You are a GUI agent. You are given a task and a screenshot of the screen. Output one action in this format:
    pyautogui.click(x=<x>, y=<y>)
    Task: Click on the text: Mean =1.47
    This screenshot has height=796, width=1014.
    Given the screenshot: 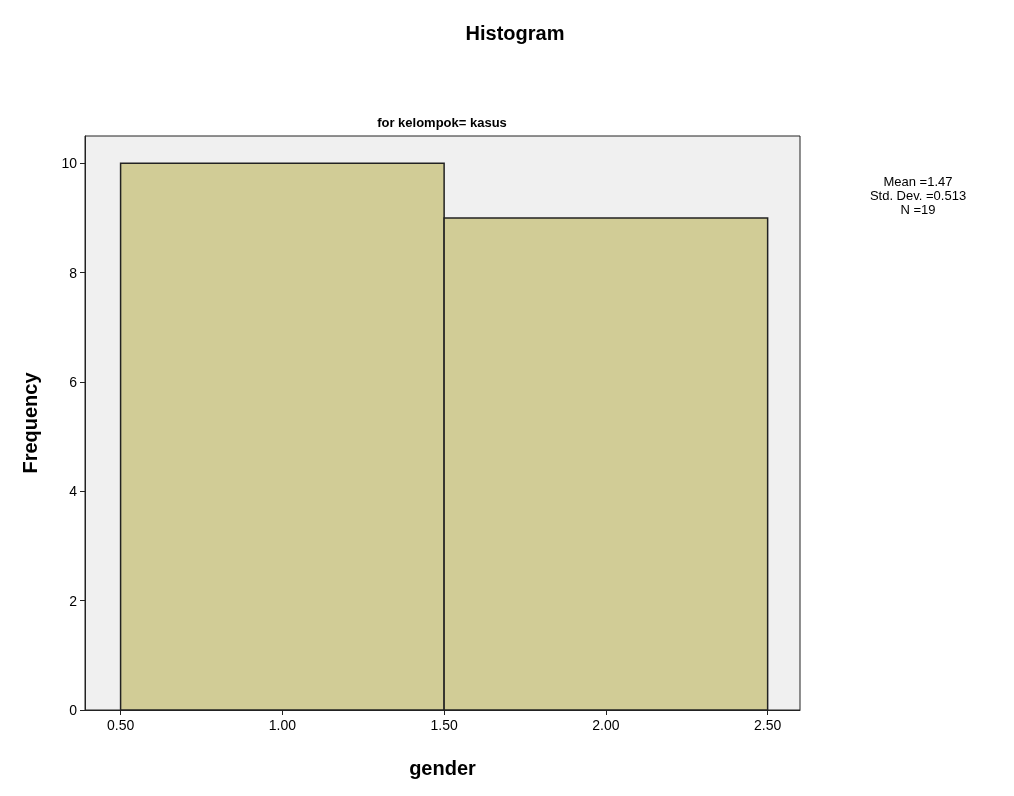 What is the action you would take?
    pyautogui.click(x=918, y=181)
    